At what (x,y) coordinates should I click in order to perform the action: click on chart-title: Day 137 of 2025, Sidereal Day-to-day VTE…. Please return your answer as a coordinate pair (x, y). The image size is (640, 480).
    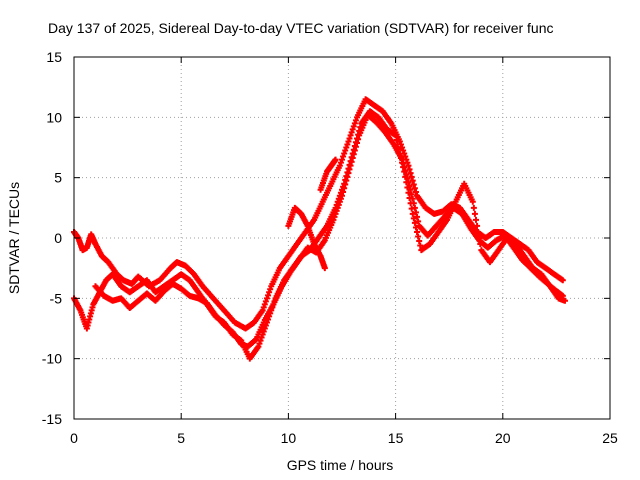
    Looking at the image, I should click on (301, 28).